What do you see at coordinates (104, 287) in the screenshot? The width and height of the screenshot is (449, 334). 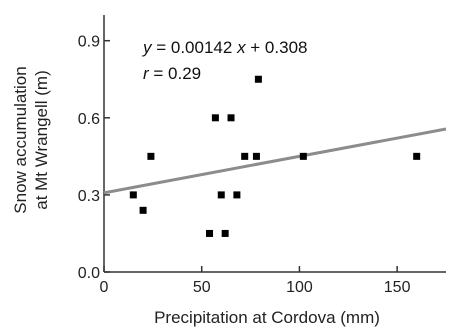 I see `x-tick-label: 0` at bounding box center [104, 287].